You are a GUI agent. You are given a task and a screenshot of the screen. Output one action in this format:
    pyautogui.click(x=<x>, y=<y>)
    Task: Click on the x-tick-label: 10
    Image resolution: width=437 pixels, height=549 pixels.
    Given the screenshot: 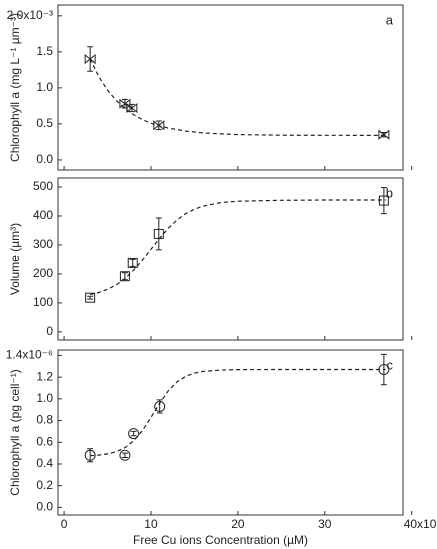 What is the action you would take?
    pyautogui.click(x=151, y=524)
    